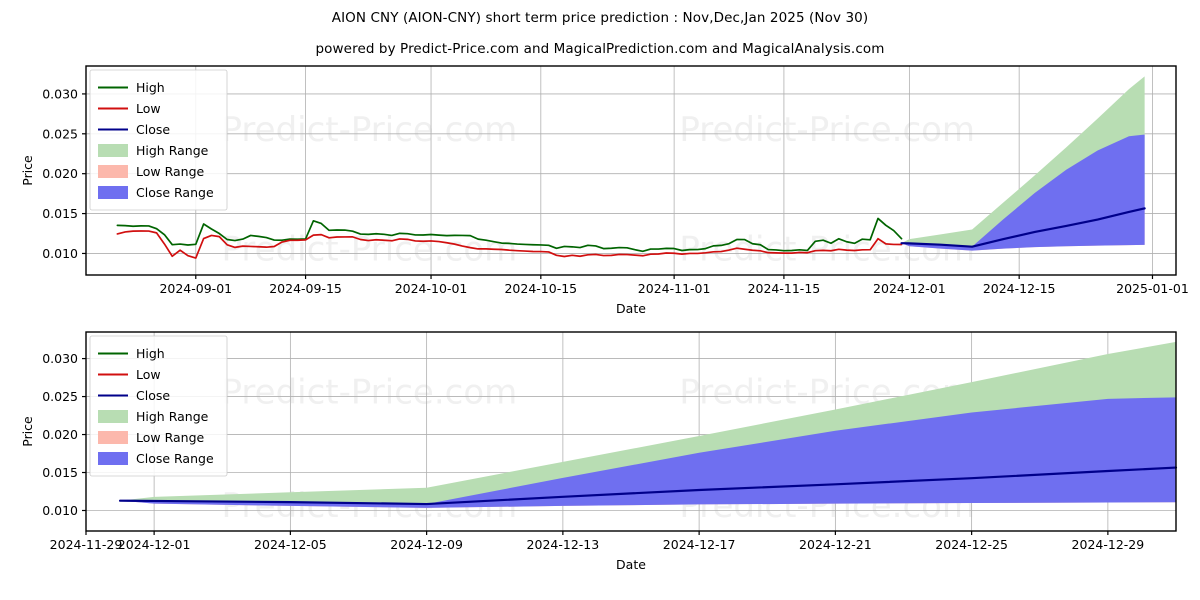 The width and height of the screenshot is (1200, 600). What do you see at coordinates (699, 544) in the screenshot?
I see `x-tick-label: 2024-12-17` at bounding box center [699, 544].